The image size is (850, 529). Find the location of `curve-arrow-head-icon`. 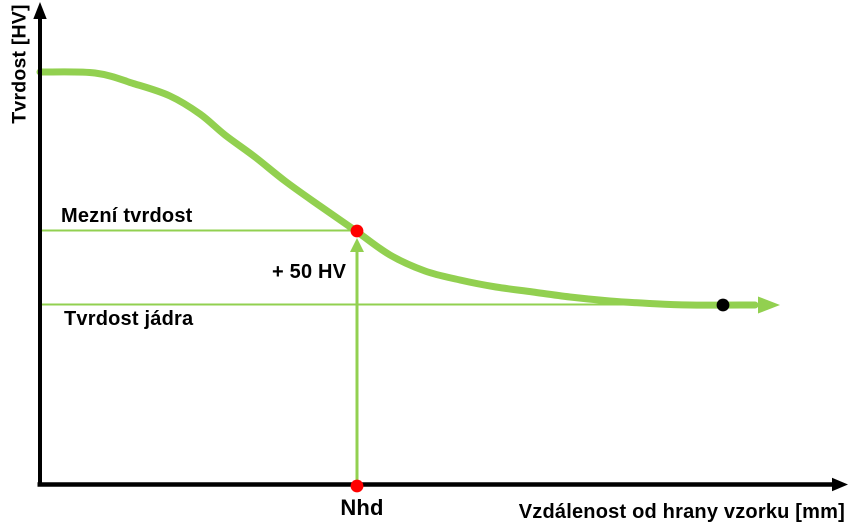

curve-arrow-head-icon is located at coordinates (769, 305).